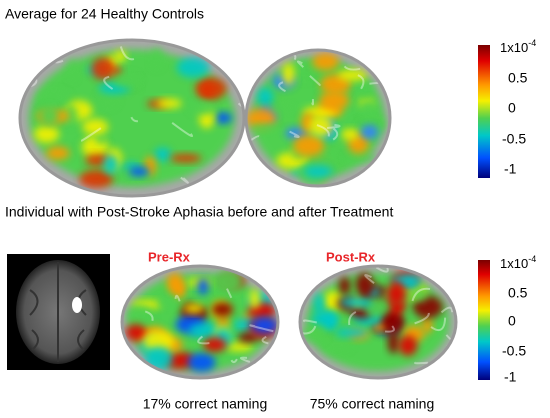 This screenshot has height=418, width=550. What do you see at coordinates (104, 14) in the screenshot?
I see `top-title: Average for 24 Healthy Controls` at bounding box center [104, 14].